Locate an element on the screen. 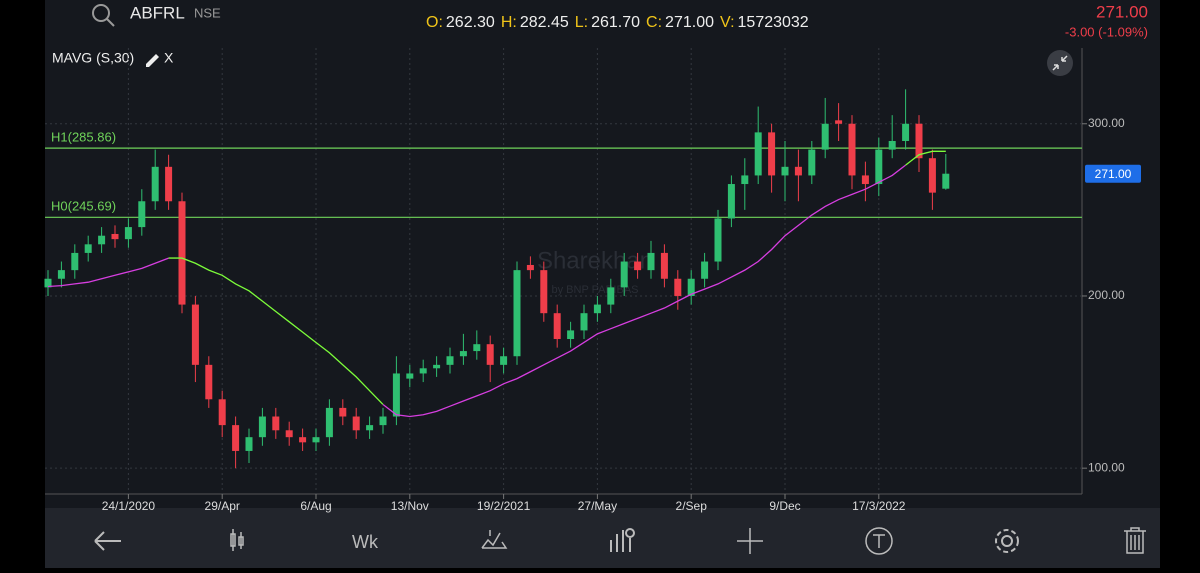 The width and height of the screenshot is (1200, 573). draw-button is located at coordinates (494, 539).